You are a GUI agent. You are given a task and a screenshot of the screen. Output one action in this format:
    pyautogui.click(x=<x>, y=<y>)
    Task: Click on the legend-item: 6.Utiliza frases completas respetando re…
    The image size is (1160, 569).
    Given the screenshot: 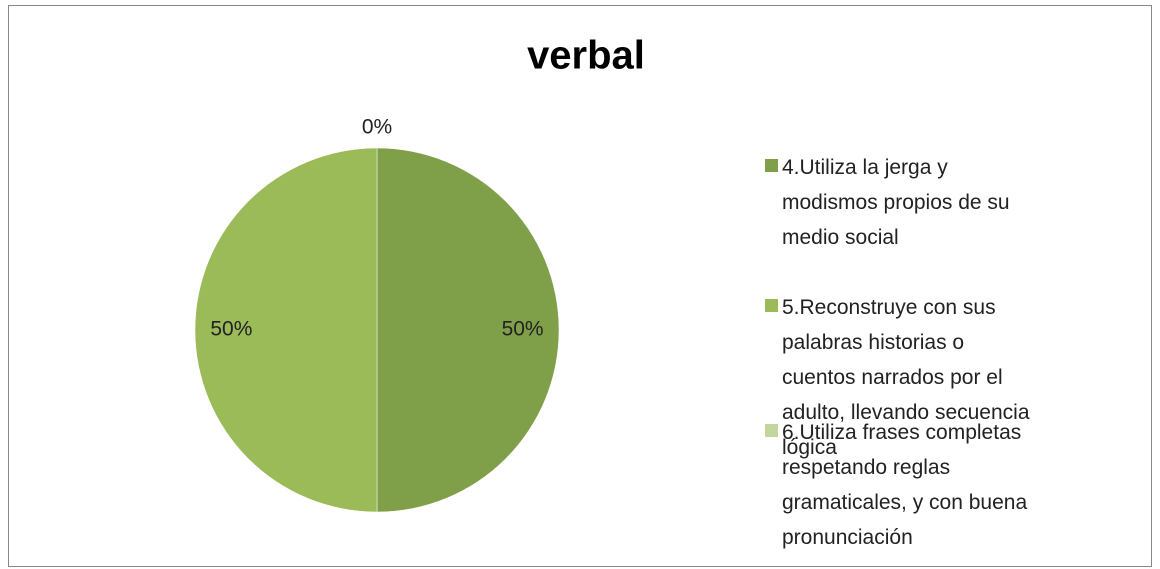 What is the action you would take?
    pyautogui.click(x=915, y=485)
    